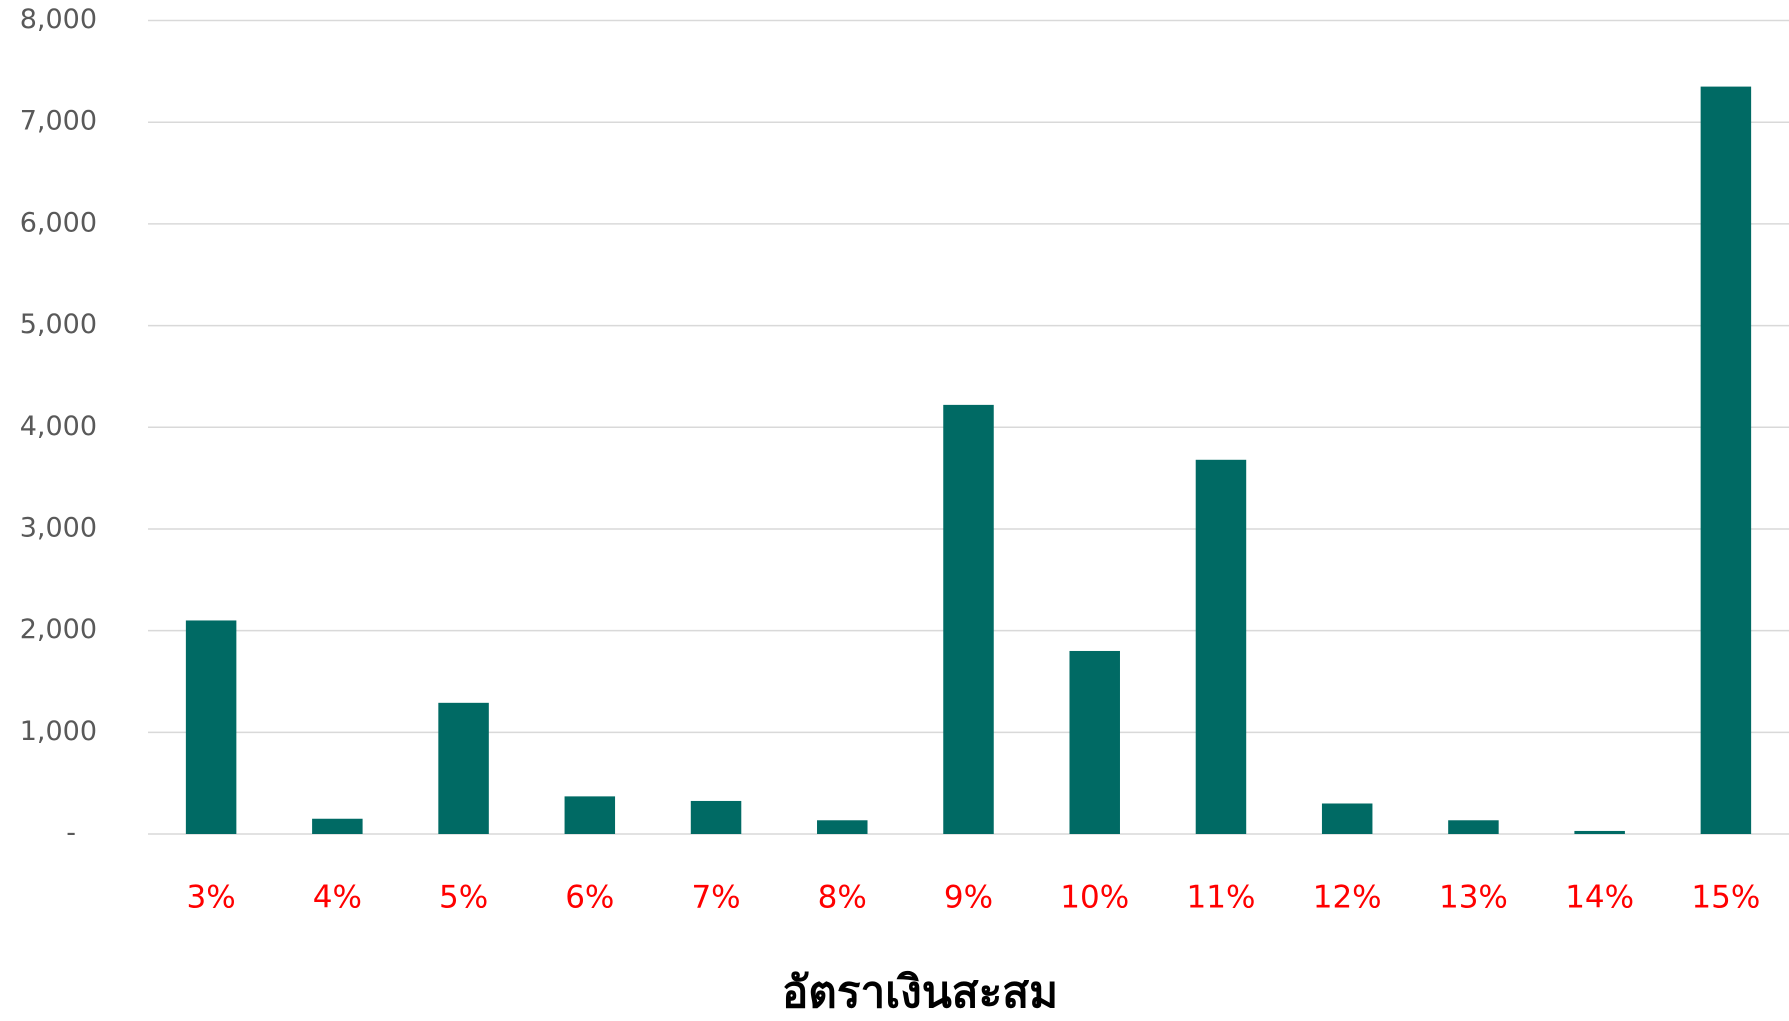 The image size is (1789, 1021). What do you see at coordinates (211, 898) in the screenshot?
I see `x-tick-label: 3%` at bounding box center [211, 898].